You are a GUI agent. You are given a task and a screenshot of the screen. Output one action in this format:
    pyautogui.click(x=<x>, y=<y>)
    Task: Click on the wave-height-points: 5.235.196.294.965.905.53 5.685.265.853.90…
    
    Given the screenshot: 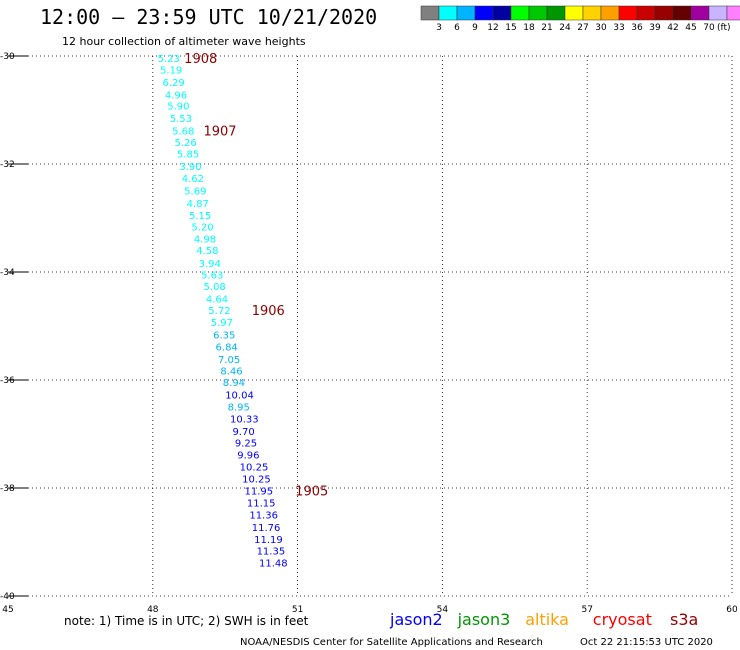 What is the action you would take?
    pyautogui.click(x=223, y=311)
    